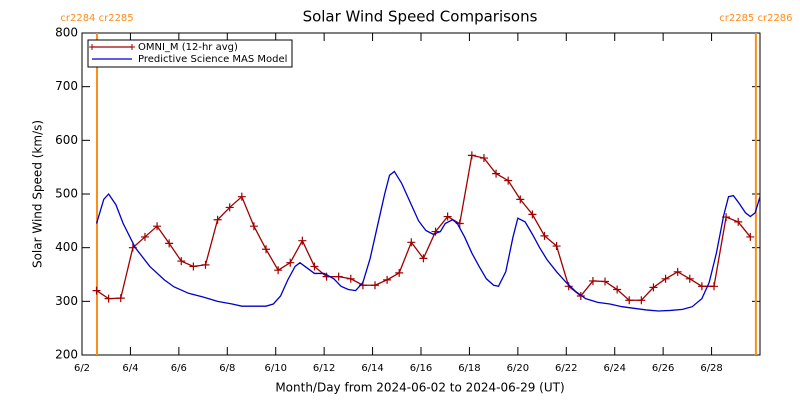 The image size is (800, 400). What do you see at coordinates (566, 368) in the screenshot?
I see `x-tick-label: 6/22` at bounding box center [566, 368].